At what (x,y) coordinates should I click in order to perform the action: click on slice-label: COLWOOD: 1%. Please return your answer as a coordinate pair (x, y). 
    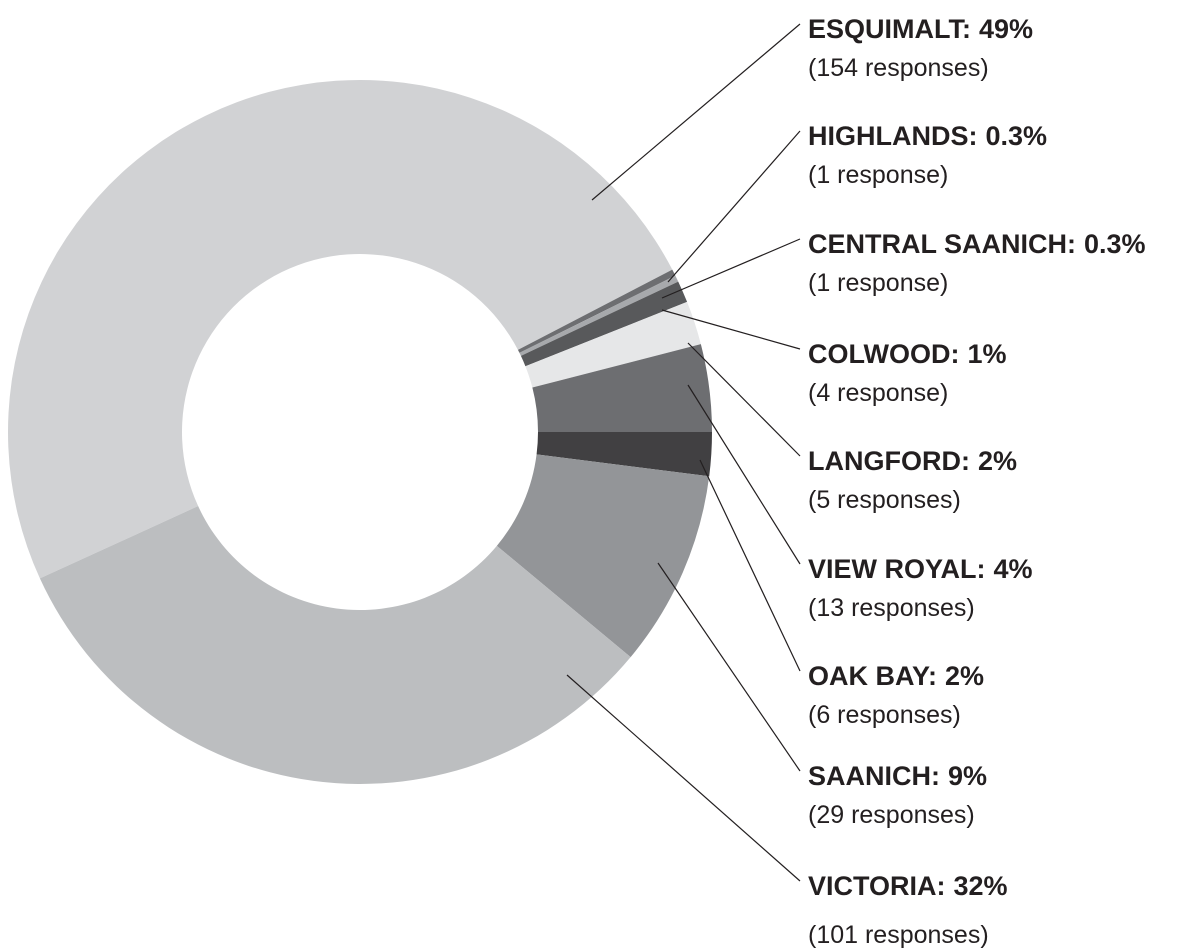
    Looking at the image, I should click on (907, 354).